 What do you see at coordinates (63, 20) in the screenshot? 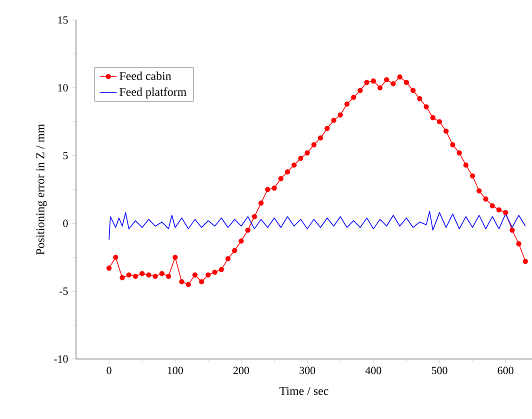
I see `y-tick-label: 15` at bounding box center [63, 20].